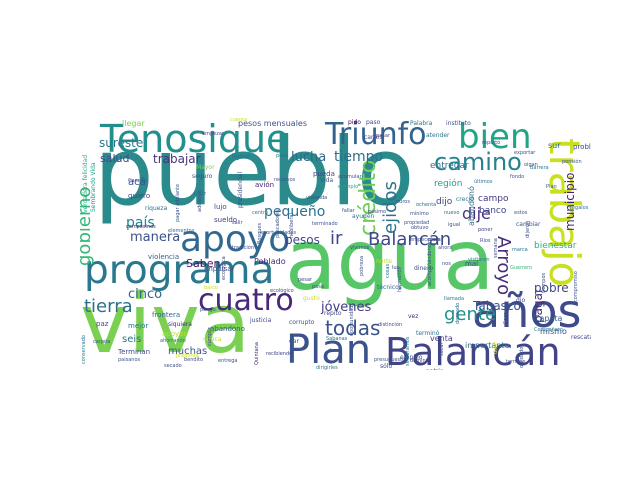 Image resolution: width=640 pixels, height=480 pixels. Describe the element at coordinates (141, 227) in the screenshot. I see `word: campesinos` at that location.